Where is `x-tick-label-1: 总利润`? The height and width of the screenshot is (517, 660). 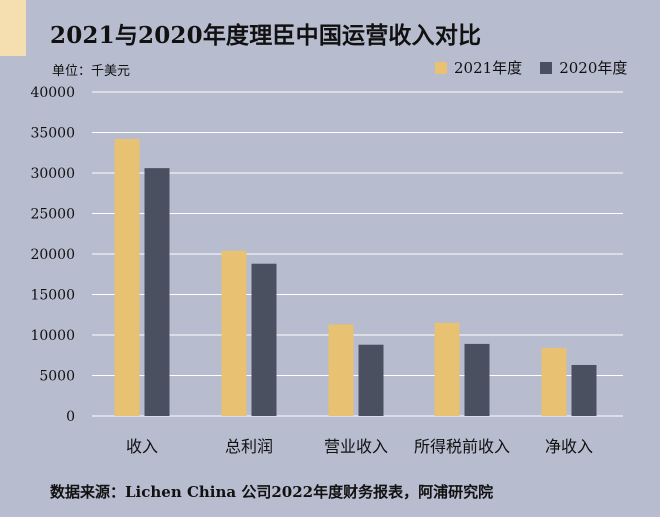 x-tick-label-1: 总利润 is located at coordinates (249, 446).